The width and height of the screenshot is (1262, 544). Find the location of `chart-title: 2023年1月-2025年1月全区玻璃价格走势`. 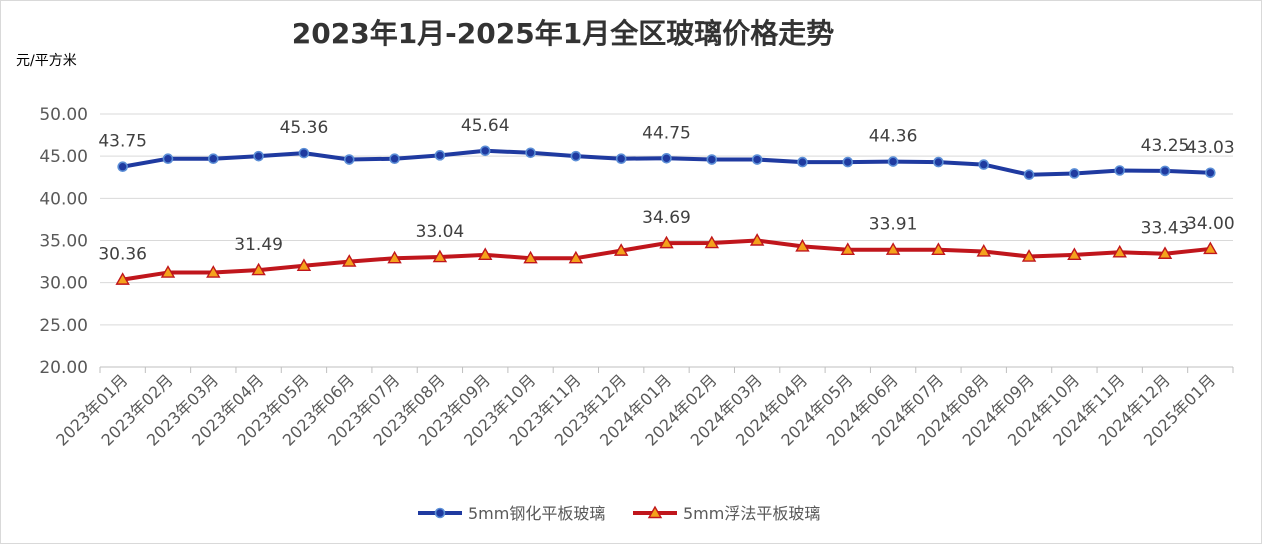

chart-title: 2023年1月-2025年1月全区玻璃价格走势 is located at coordinates (563, 33).